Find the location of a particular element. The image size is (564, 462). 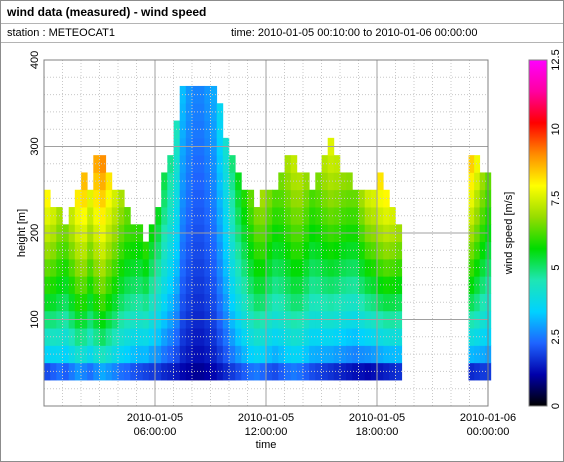

x-tick-label-date: 2010-01-05 is located at coordinates (266, 418).